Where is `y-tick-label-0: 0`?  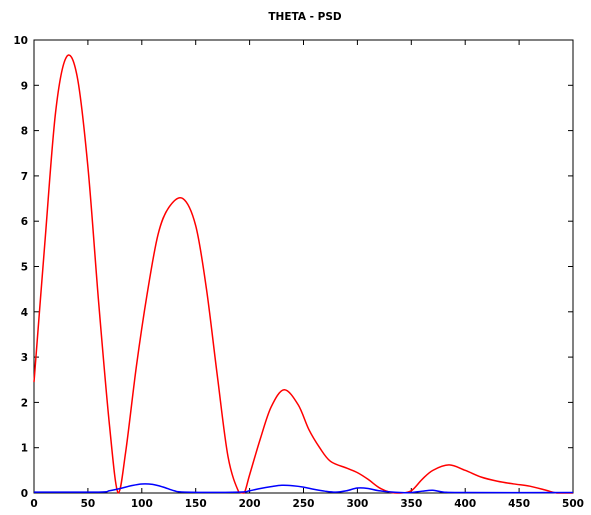
y-tick-label-0: 0 is located at coordinates (24, 494).